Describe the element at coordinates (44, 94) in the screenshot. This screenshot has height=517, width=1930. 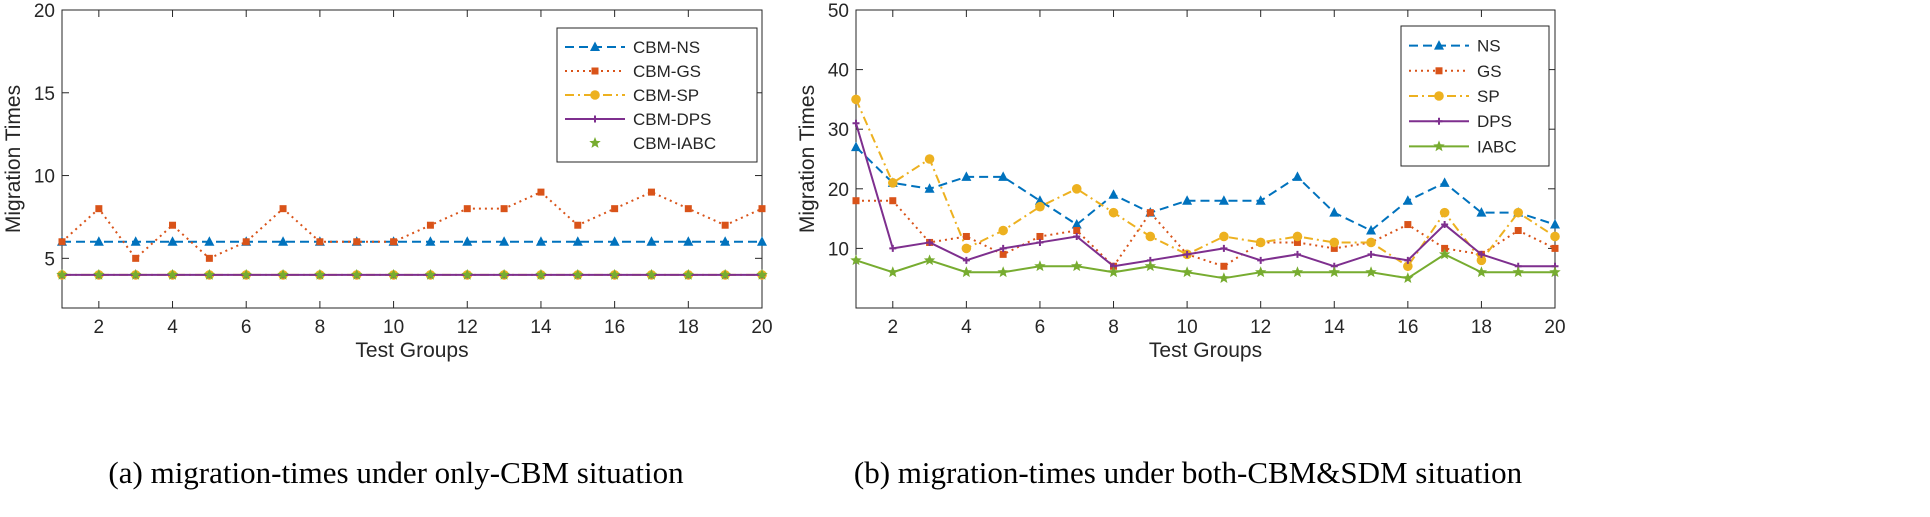
I see `y-tick-label: 15` at that location.